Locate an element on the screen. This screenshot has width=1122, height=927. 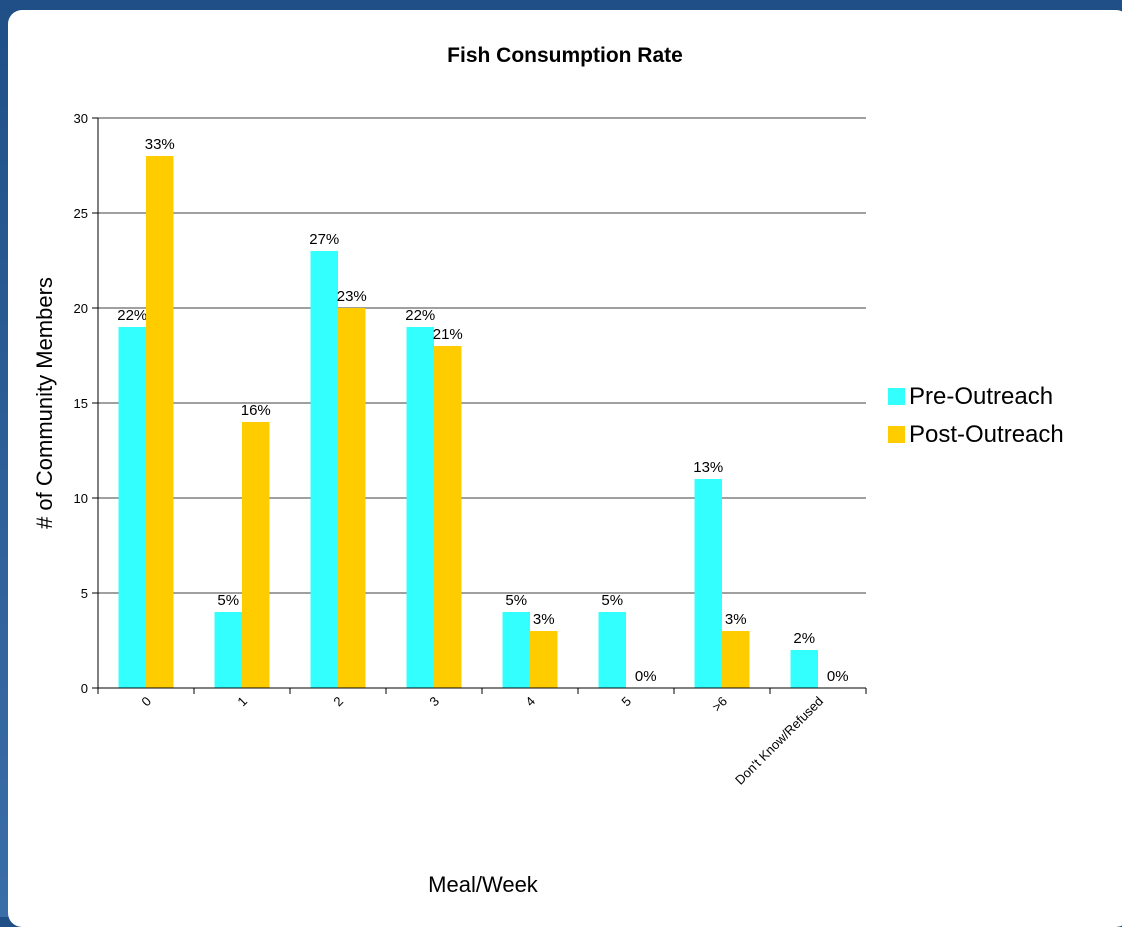
data-label: 27% is located at coordinates (324, 239).